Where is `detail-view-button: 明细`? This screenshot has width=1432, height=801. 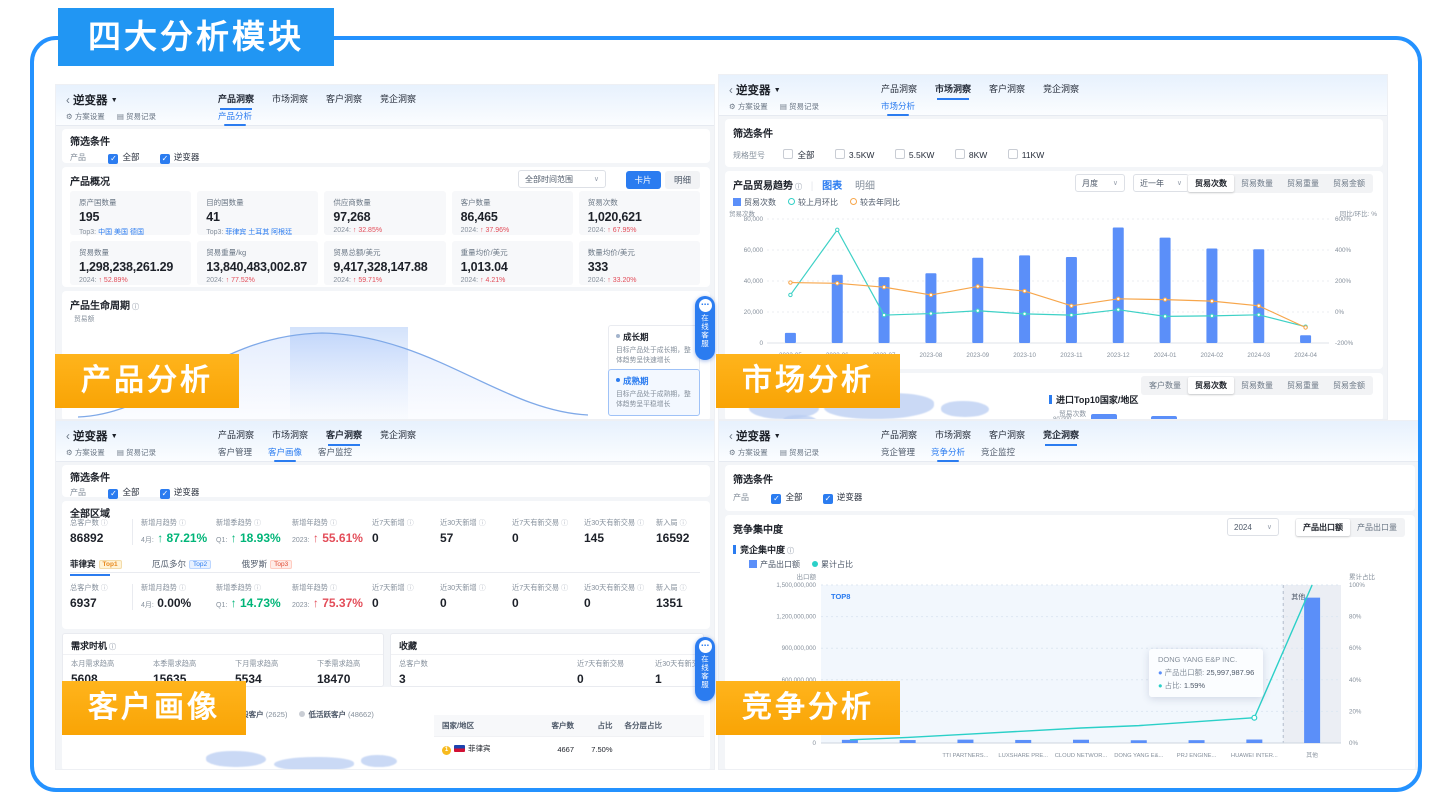
detail-view-button: 明细 is located at coordinates (682, 180).